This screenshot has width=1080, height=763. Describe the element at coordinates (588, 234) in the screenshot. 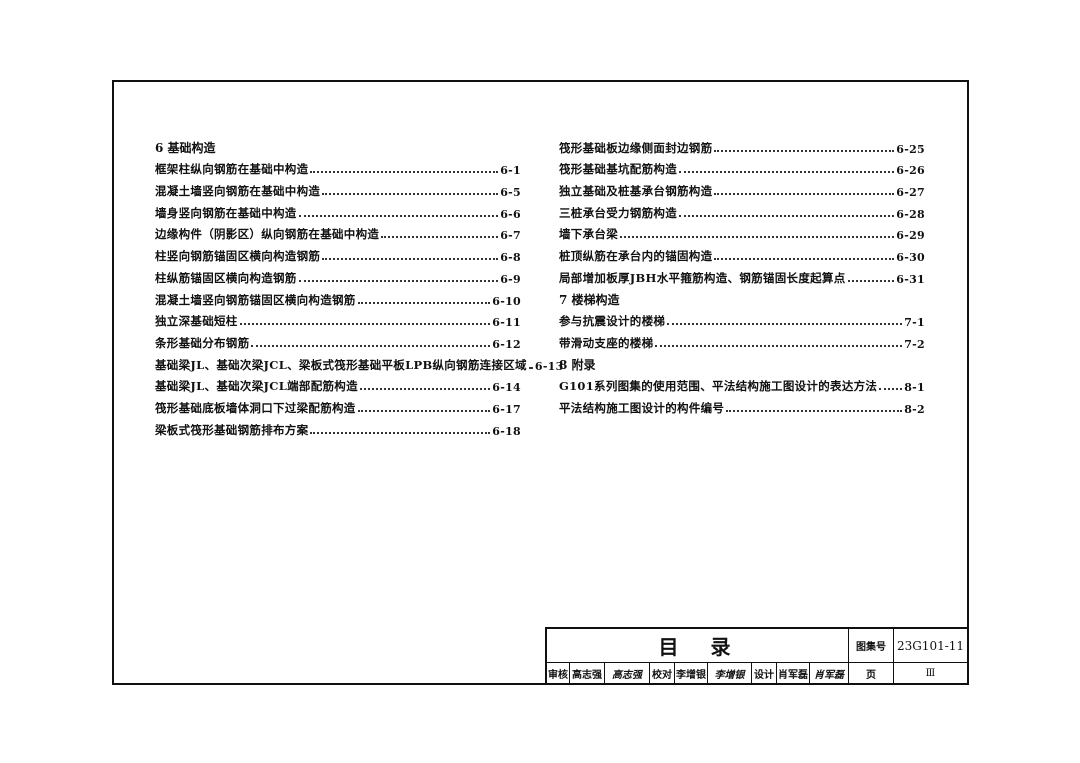

I see `toc-entry-title: 墙下承台梁` at that location.